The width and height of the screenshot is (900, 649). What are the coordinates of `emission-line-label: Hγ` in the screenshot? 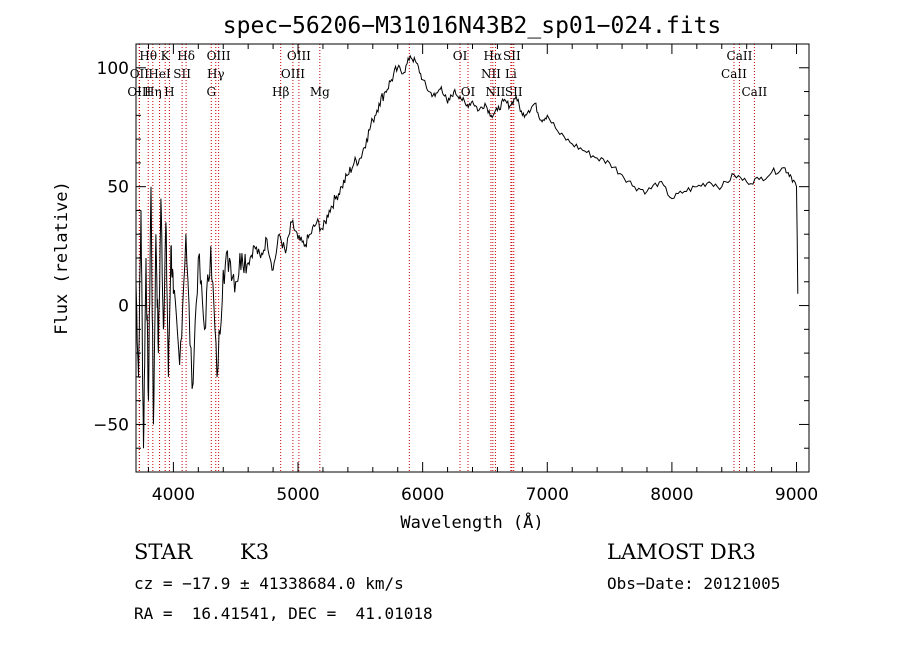 It's located at (216, 74).